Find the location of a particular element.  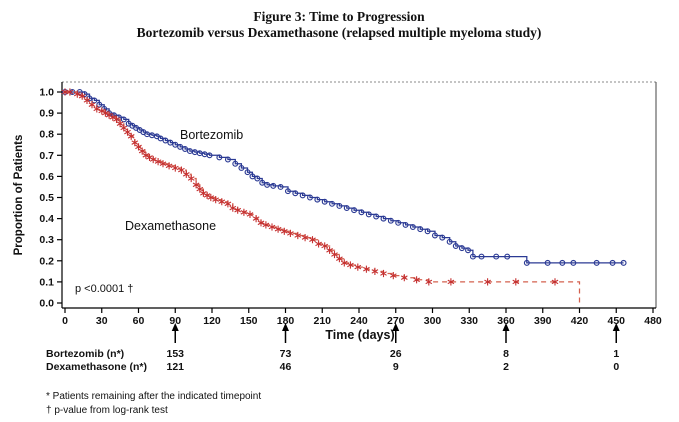

y-tick-label: 0.5 is located at coordinates (46, 198).